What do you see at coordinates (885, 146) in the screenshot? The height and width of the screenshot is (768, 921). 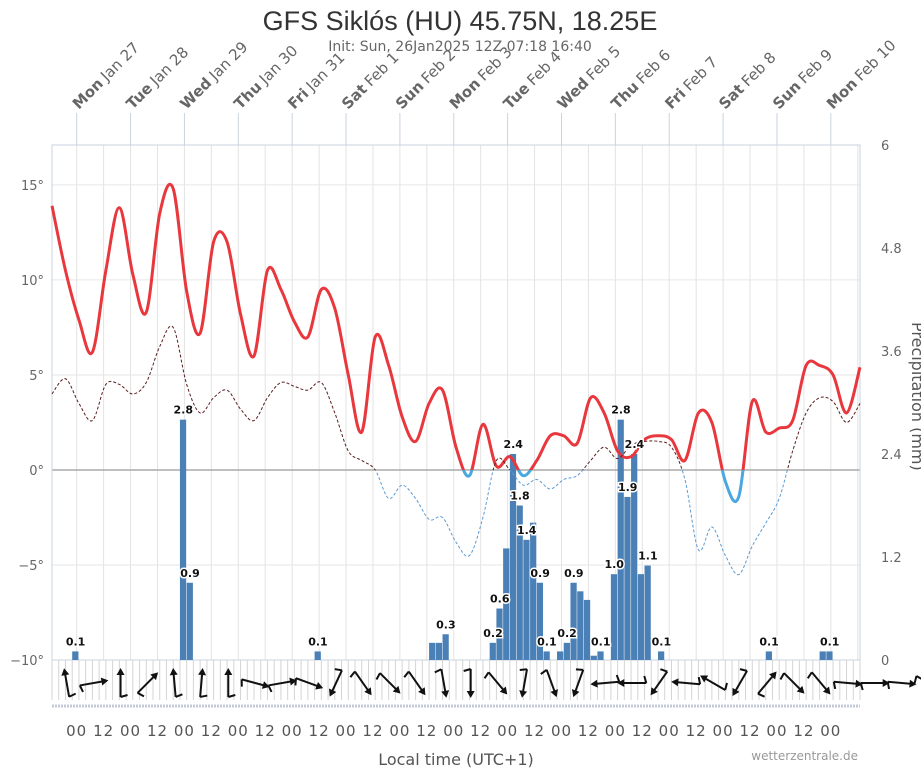 I see `y-right-tick-label: 6` at bounding box center [885, 146].